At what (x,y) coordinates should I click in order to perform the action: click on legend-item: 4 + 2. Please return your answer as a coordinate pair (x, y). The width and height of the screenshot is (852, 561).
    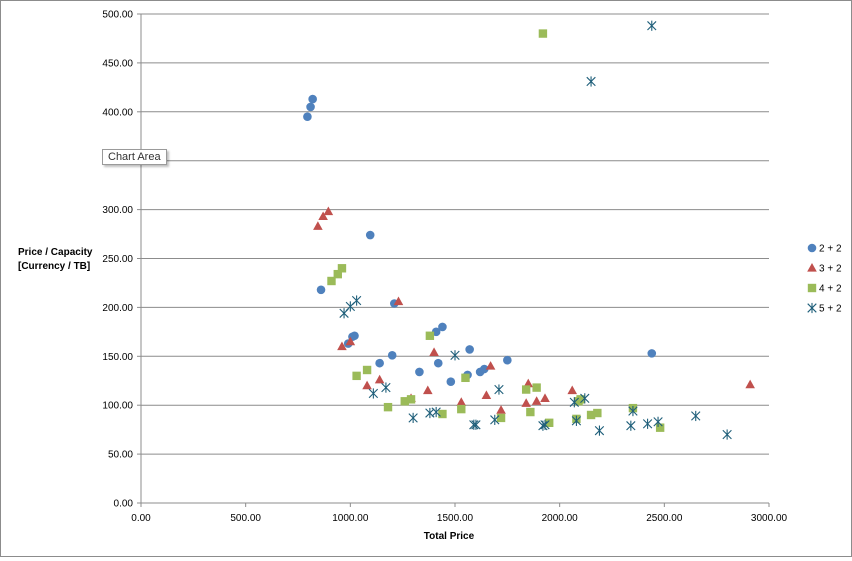
    Looking at the image, I should click on (824, 289).